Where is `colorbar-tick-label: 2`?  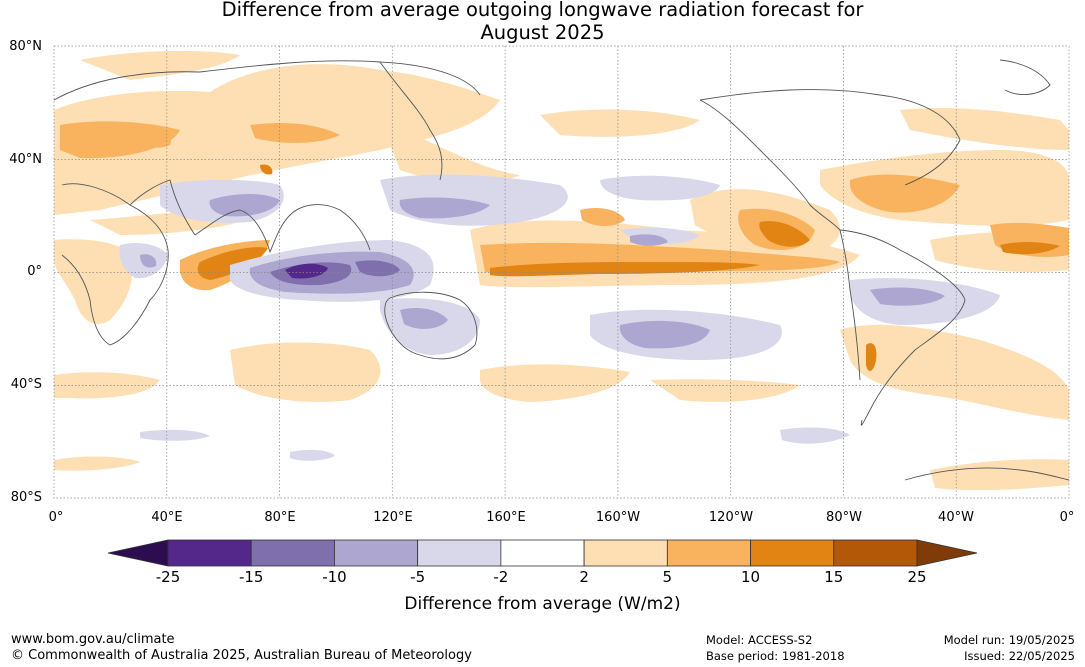
colorbar-tick-label: 2 is located at coordinates (584, 577).